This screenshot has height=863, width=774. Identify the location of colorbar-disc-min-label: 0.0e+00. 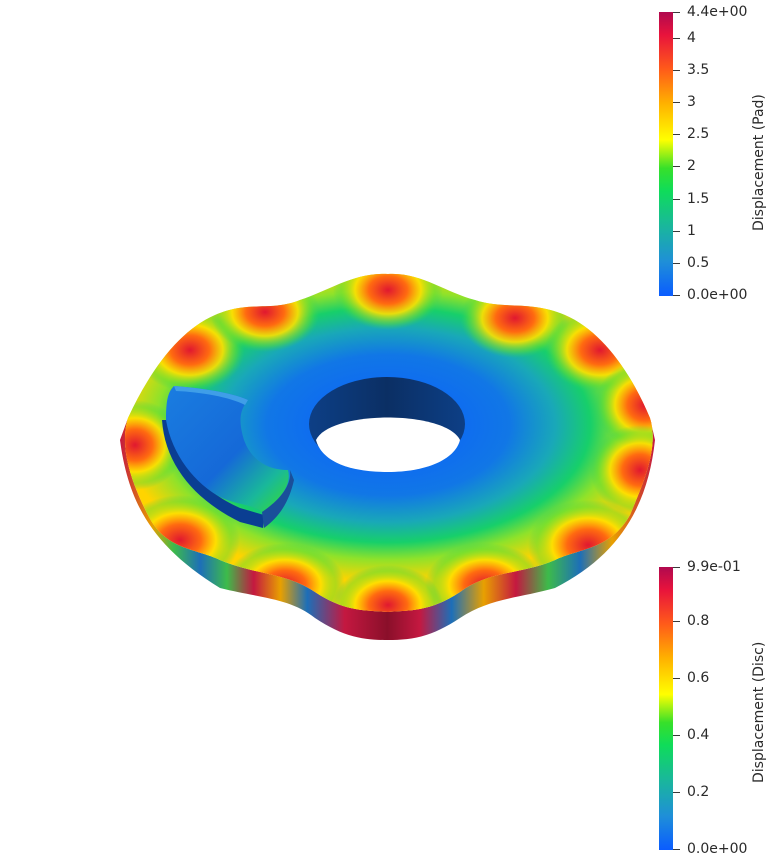
(717, 849).